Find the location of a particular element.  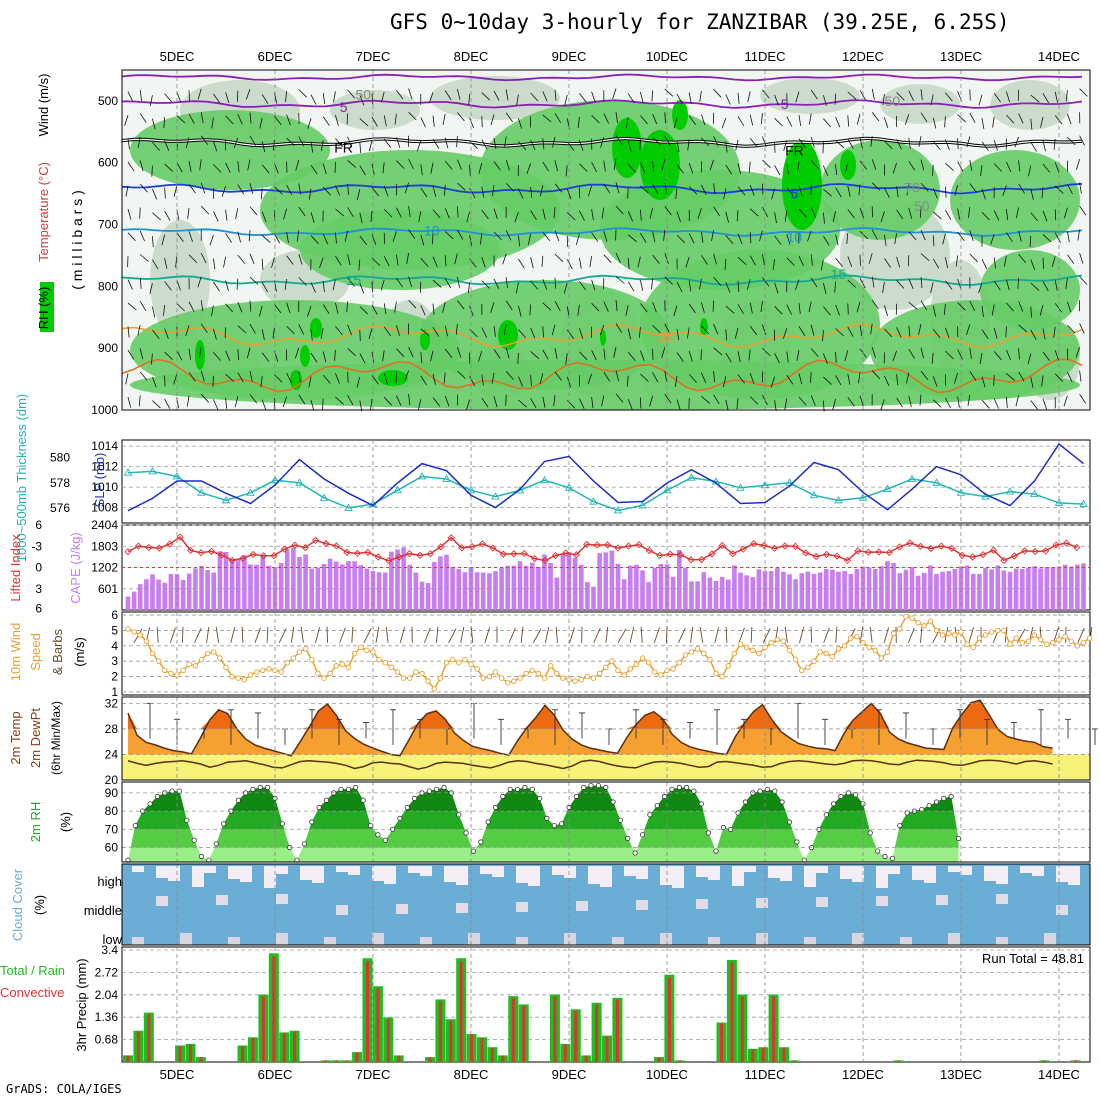

rh-low-patch is located at coordinates (1030, 105).